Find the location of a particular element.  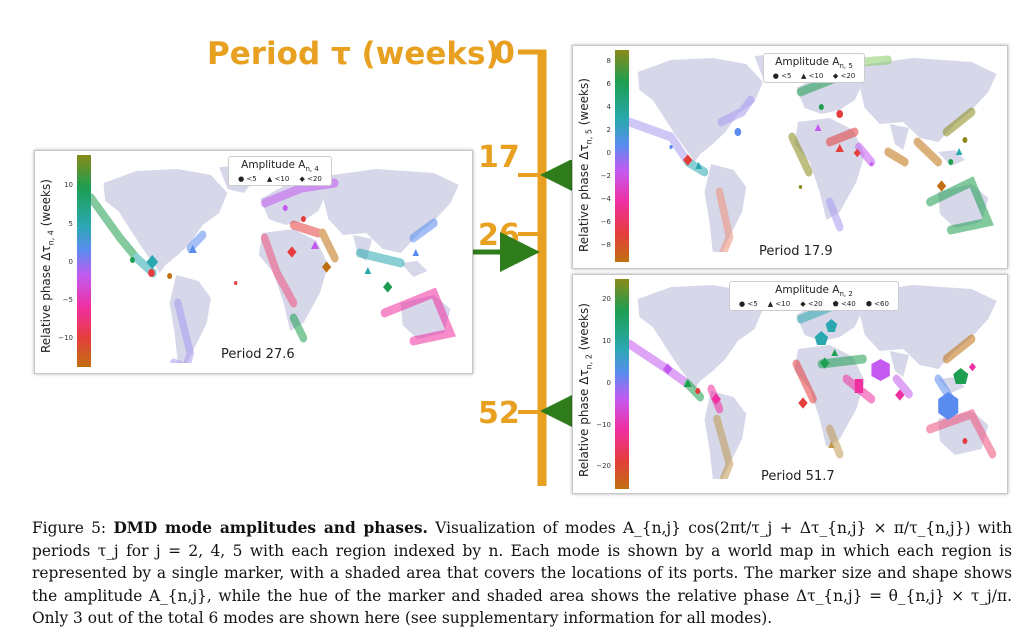

period-label-mode-4: Period 27.6 is located at coordinates (258, 354).